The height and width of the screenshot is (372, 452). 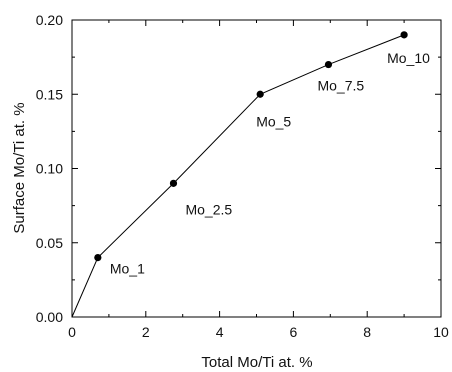 What do you see at coordinates (256, 362) in the screenshot?
I see `x-axis-title: Total Mo/Ti at. %` at bounding box center [256, 362].